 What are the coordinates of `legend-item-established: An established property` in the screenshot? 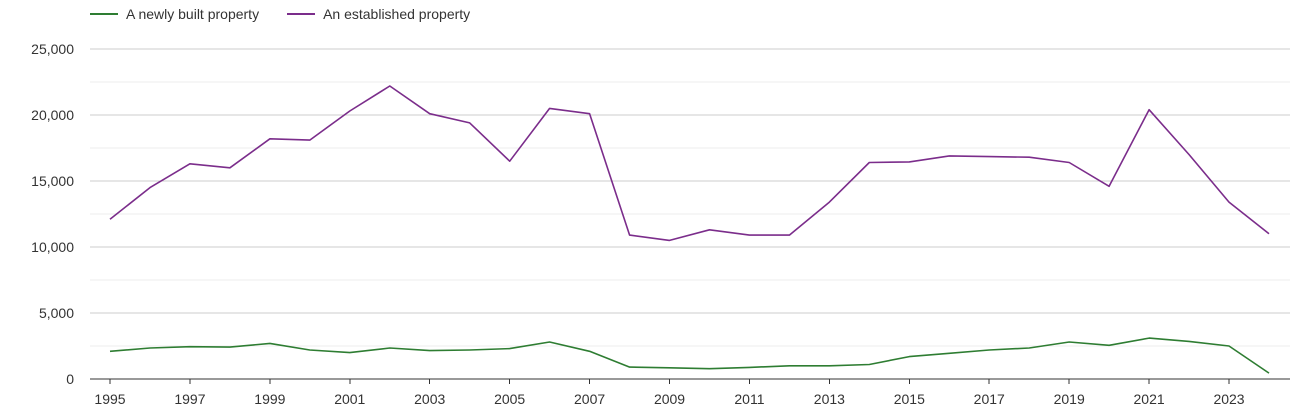 It's located at (378, 14).